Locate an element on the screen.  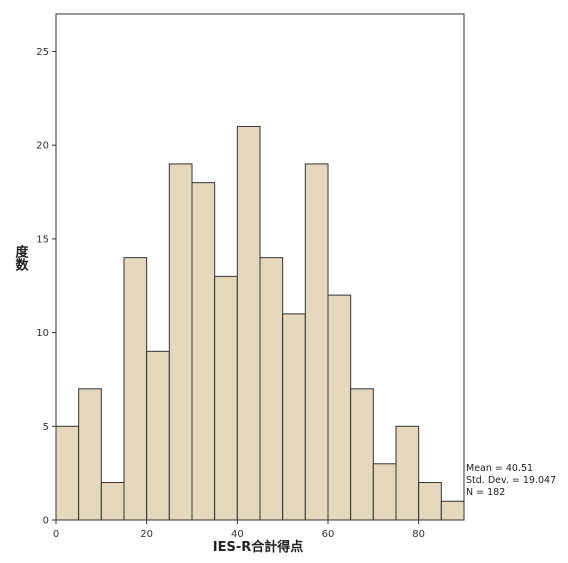
x-tick-label: 0 is located at coordinates (56, 534).